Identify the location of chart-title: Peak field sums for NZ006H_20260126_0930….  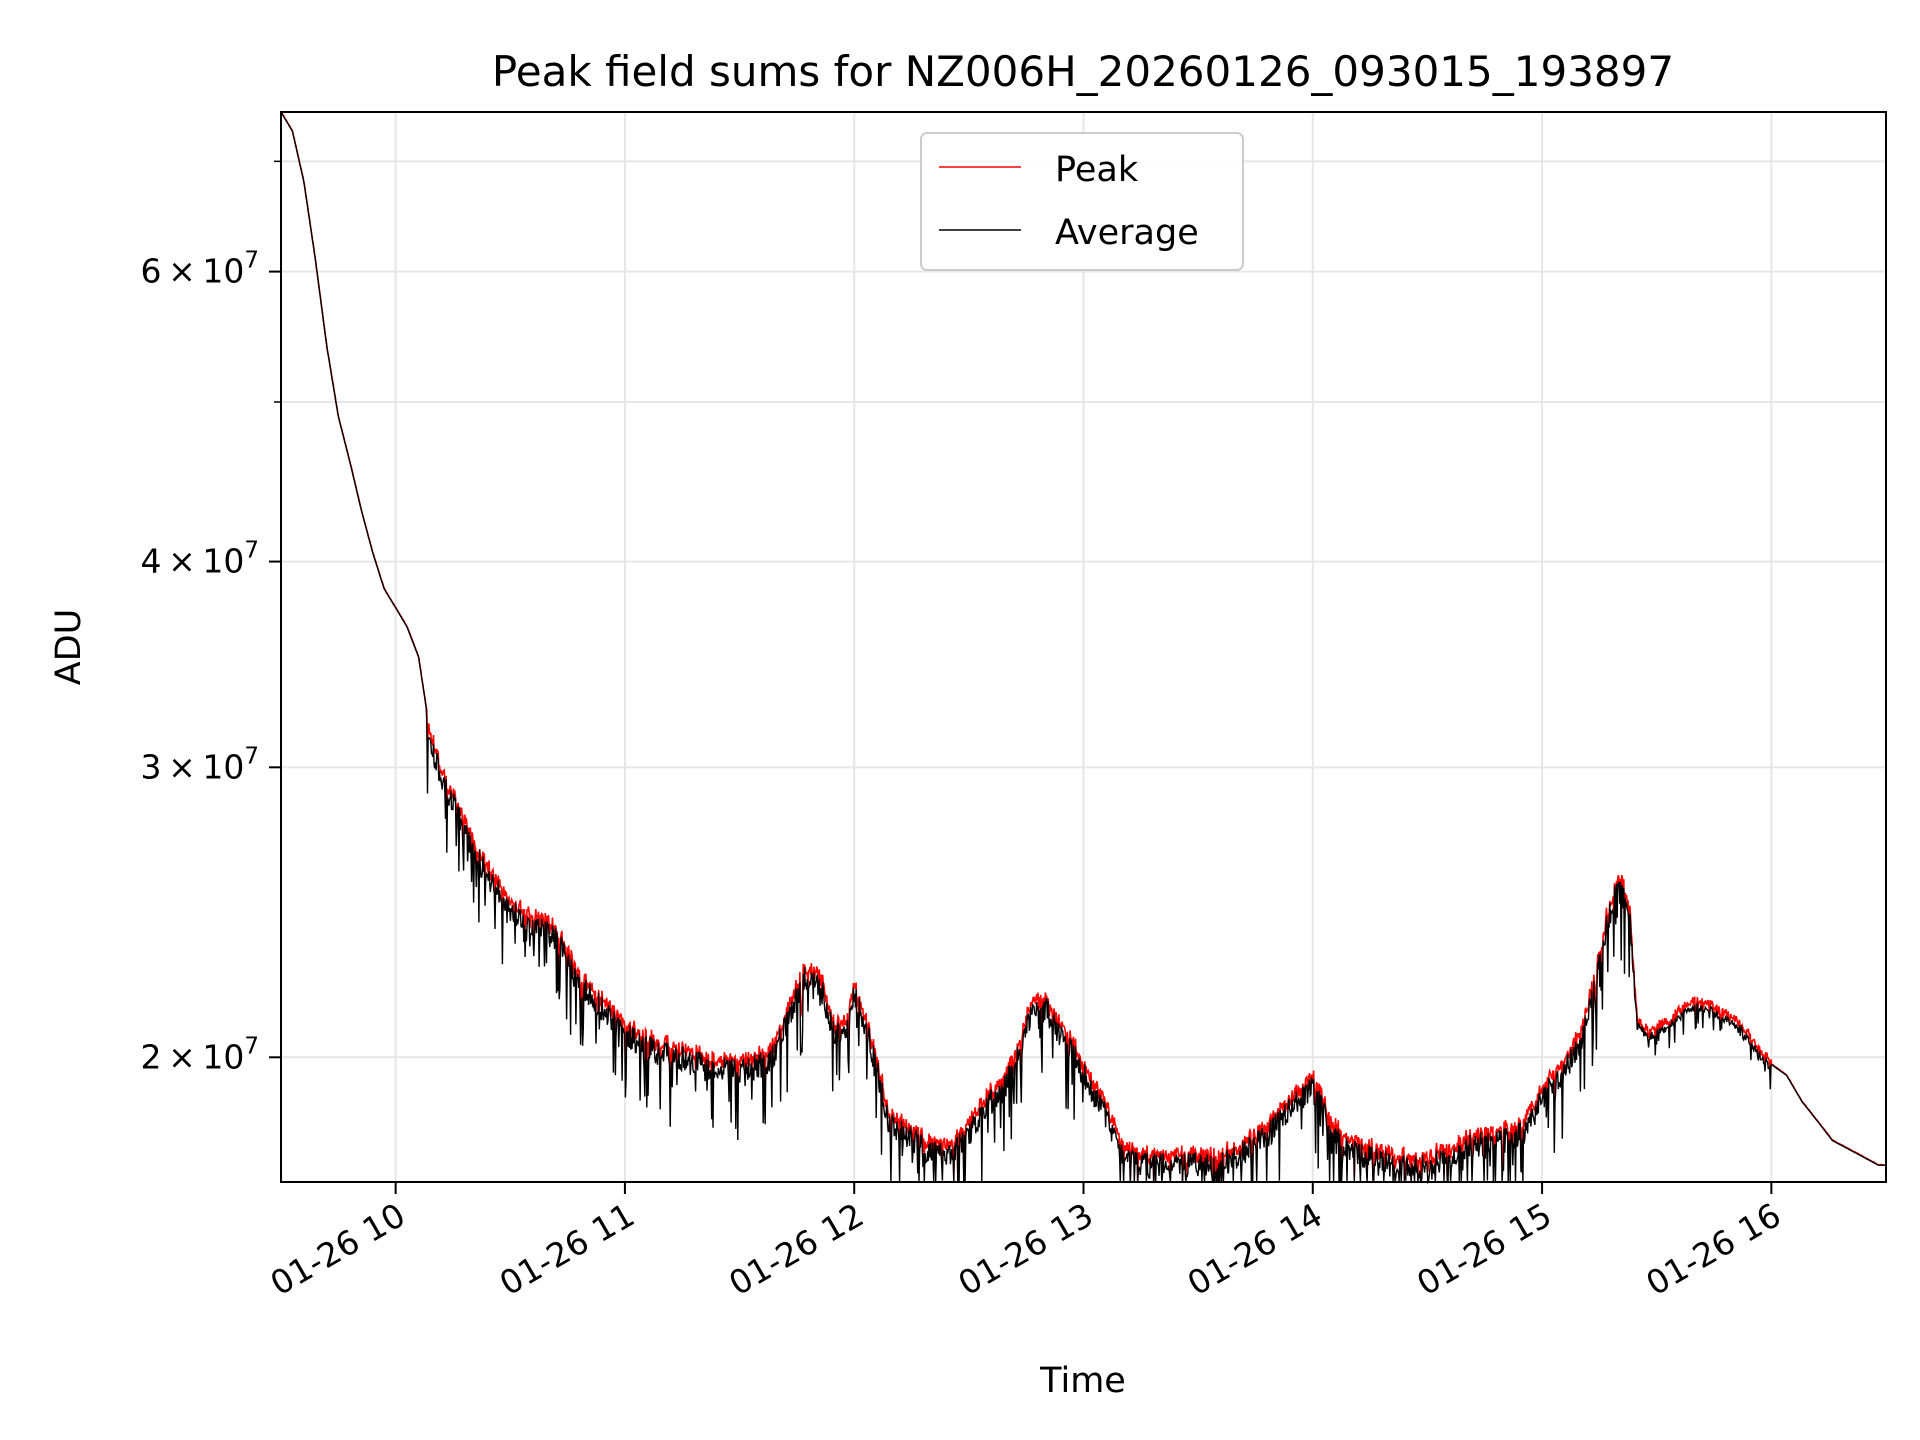
(1083, 71).